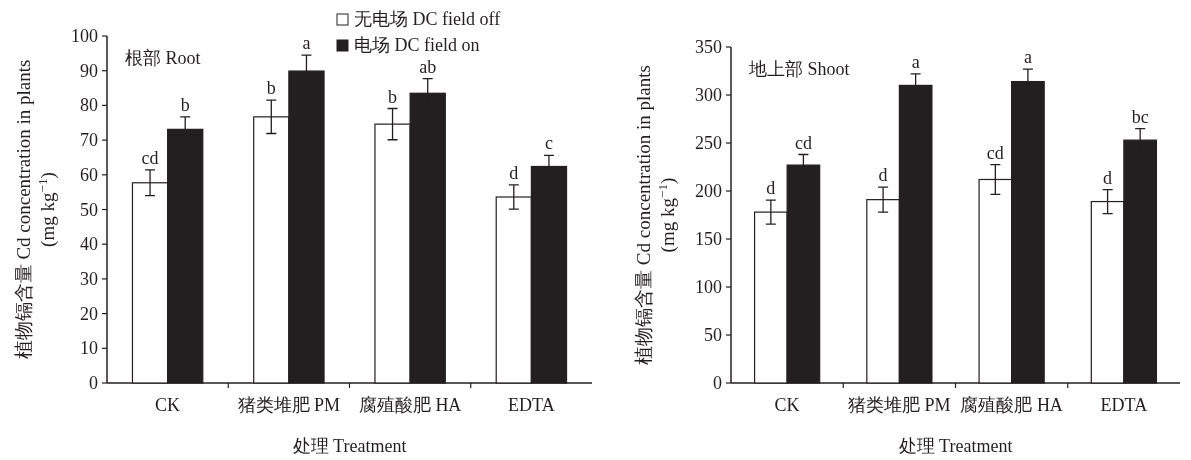 Image resolution: width=1191 pixels, height=460 pixels. Describe the element at coordinates (708, 191) in the screenshot. I see `y-tick-label: 200` at that location.